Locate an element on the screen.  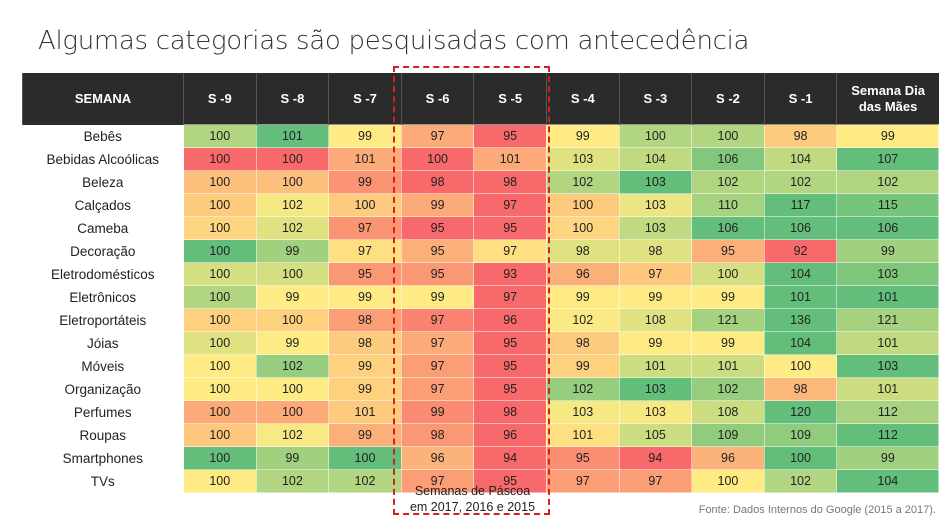
column-header: S -9 is located at coordinates (220, 99).